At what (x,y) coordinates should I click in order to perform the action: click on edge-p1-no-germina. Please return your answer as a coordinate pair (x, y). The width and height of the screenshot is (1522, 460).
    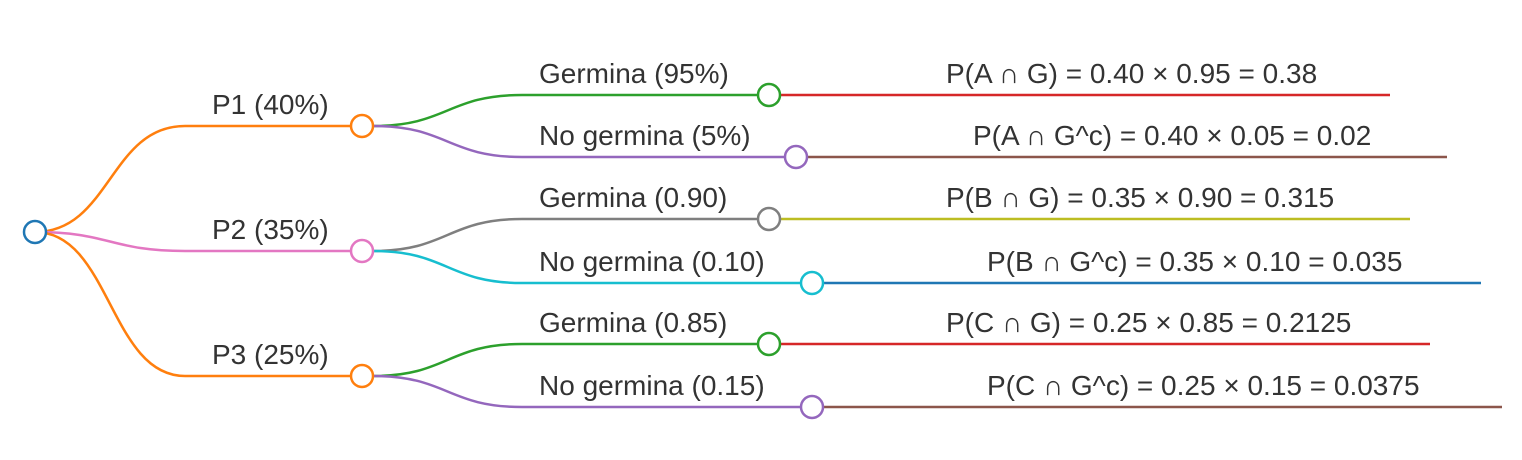
    Looking at the image, I should click on (578, 141).